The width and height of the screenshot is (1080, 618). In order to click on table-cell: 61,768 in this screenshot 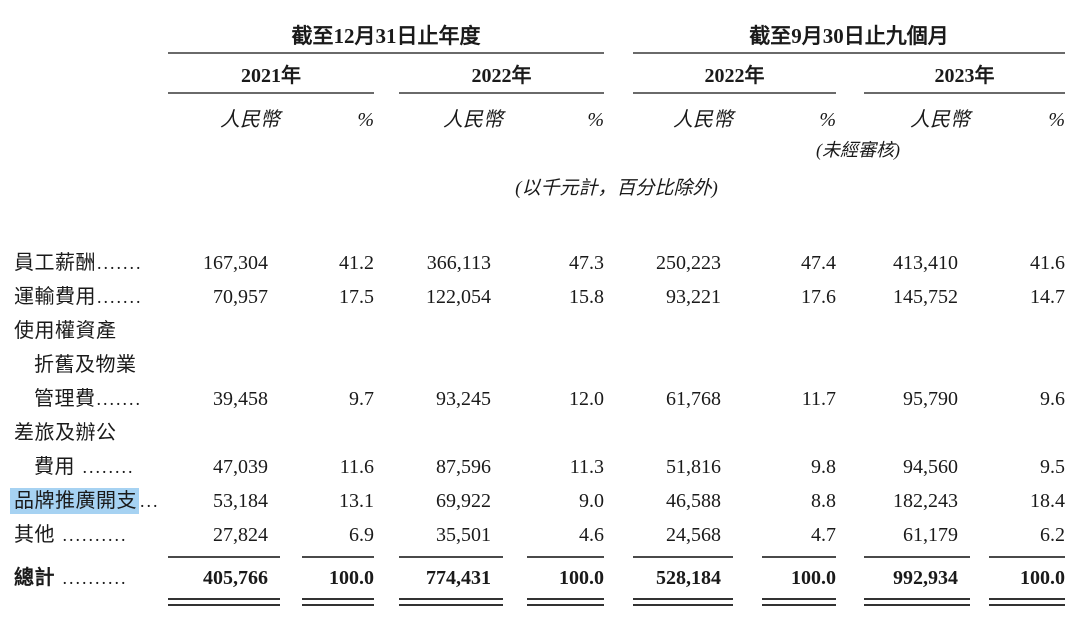, I will do `click(693, 399)`.